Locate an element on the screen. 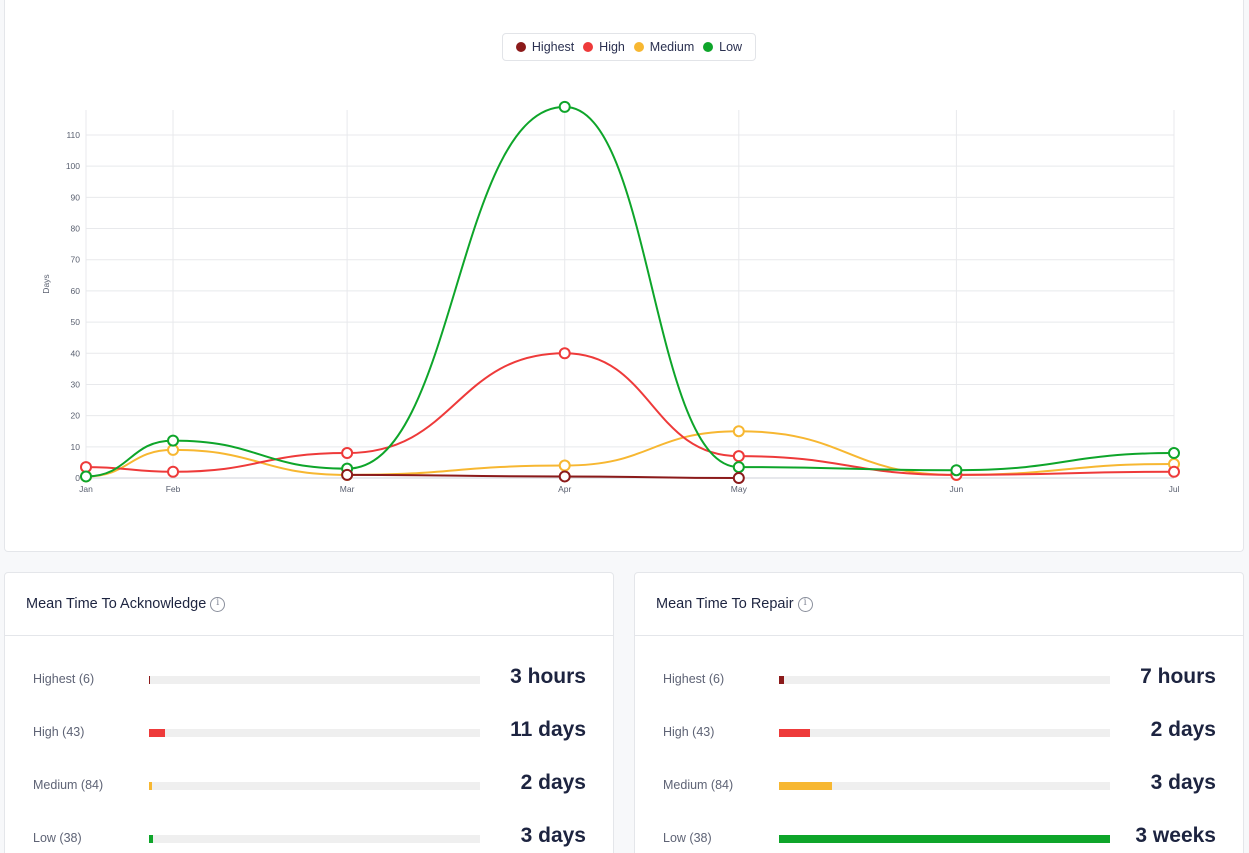  legend-label-medium: Medium is located at coordinates (672, 47).